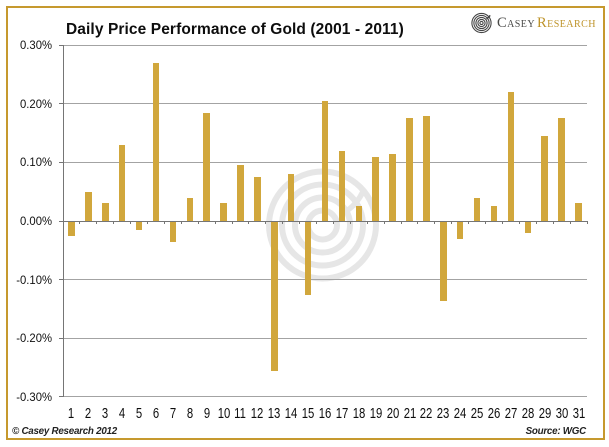 The image size is (609, 447). I want to click on x-axis-label: 23, so click(443, 413).